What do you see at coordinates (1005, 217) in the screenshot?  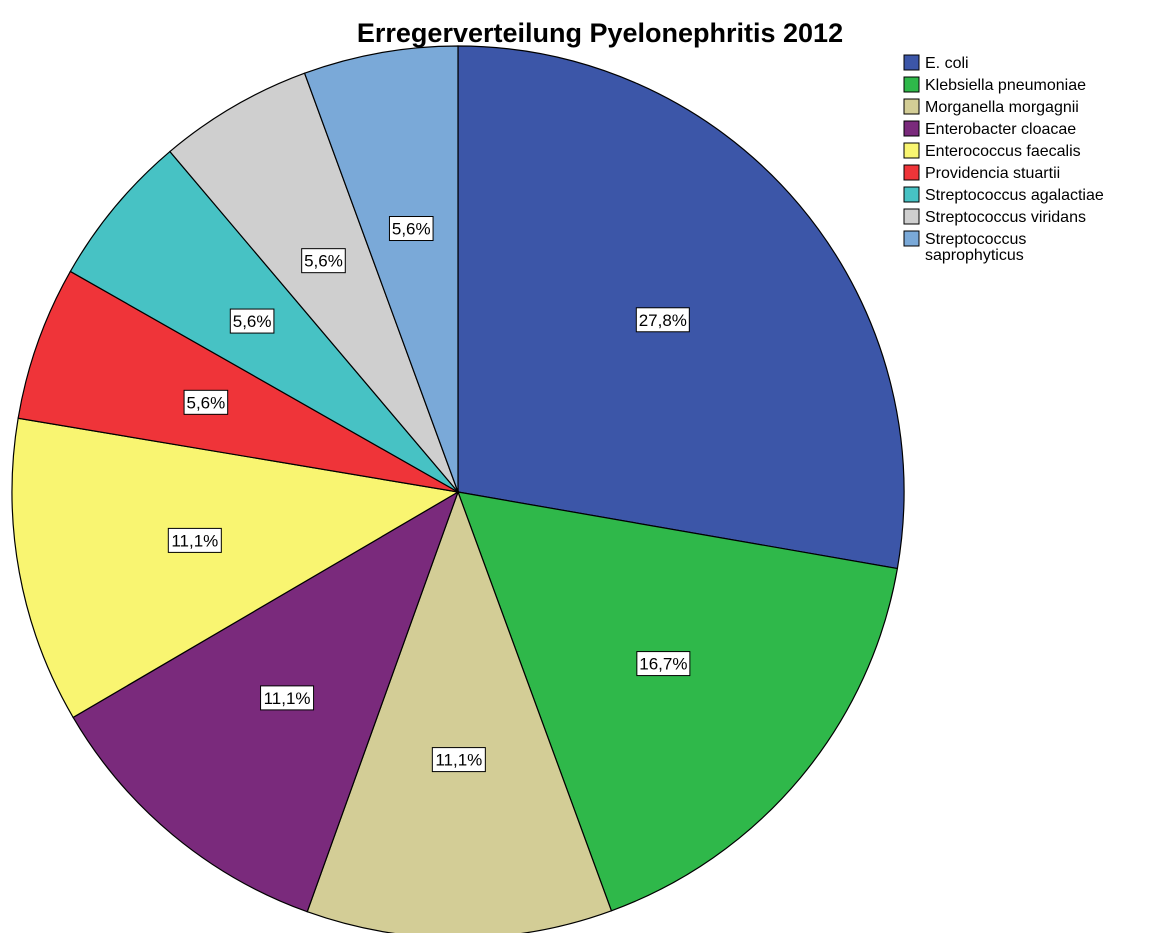 I see `legend-label: Streptococcus viridans` at bounding box center [1005, 217].